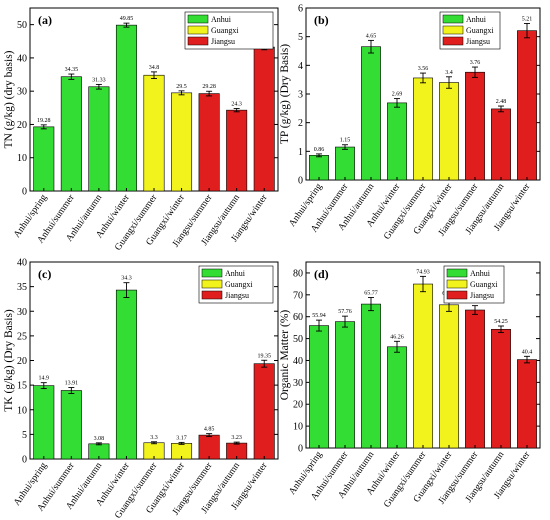 The height and width of the screenshot is (520, 550). Describe the element at coordinates (209, 87) in the screenshot. I see `data-label: 29.28` at that location.